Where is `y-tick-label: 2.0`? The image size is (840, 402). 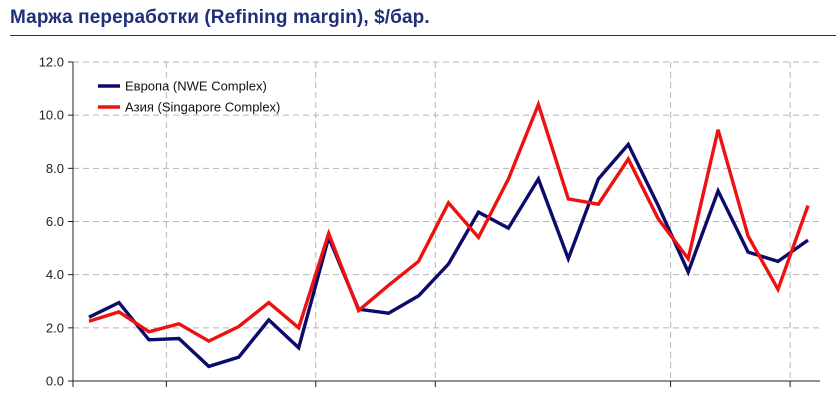 y-tick-label: 2.0 is located at coordinates (55, 327).